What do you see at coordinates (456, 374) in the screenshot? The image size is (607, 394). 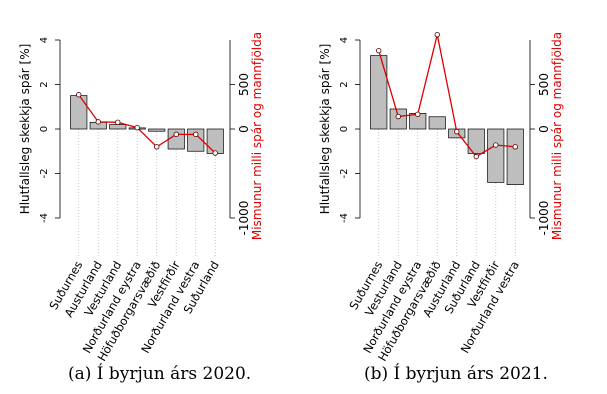 I see `caption-b: (b) Í byrjun árs 2021.` at bounding box center [456, 374].